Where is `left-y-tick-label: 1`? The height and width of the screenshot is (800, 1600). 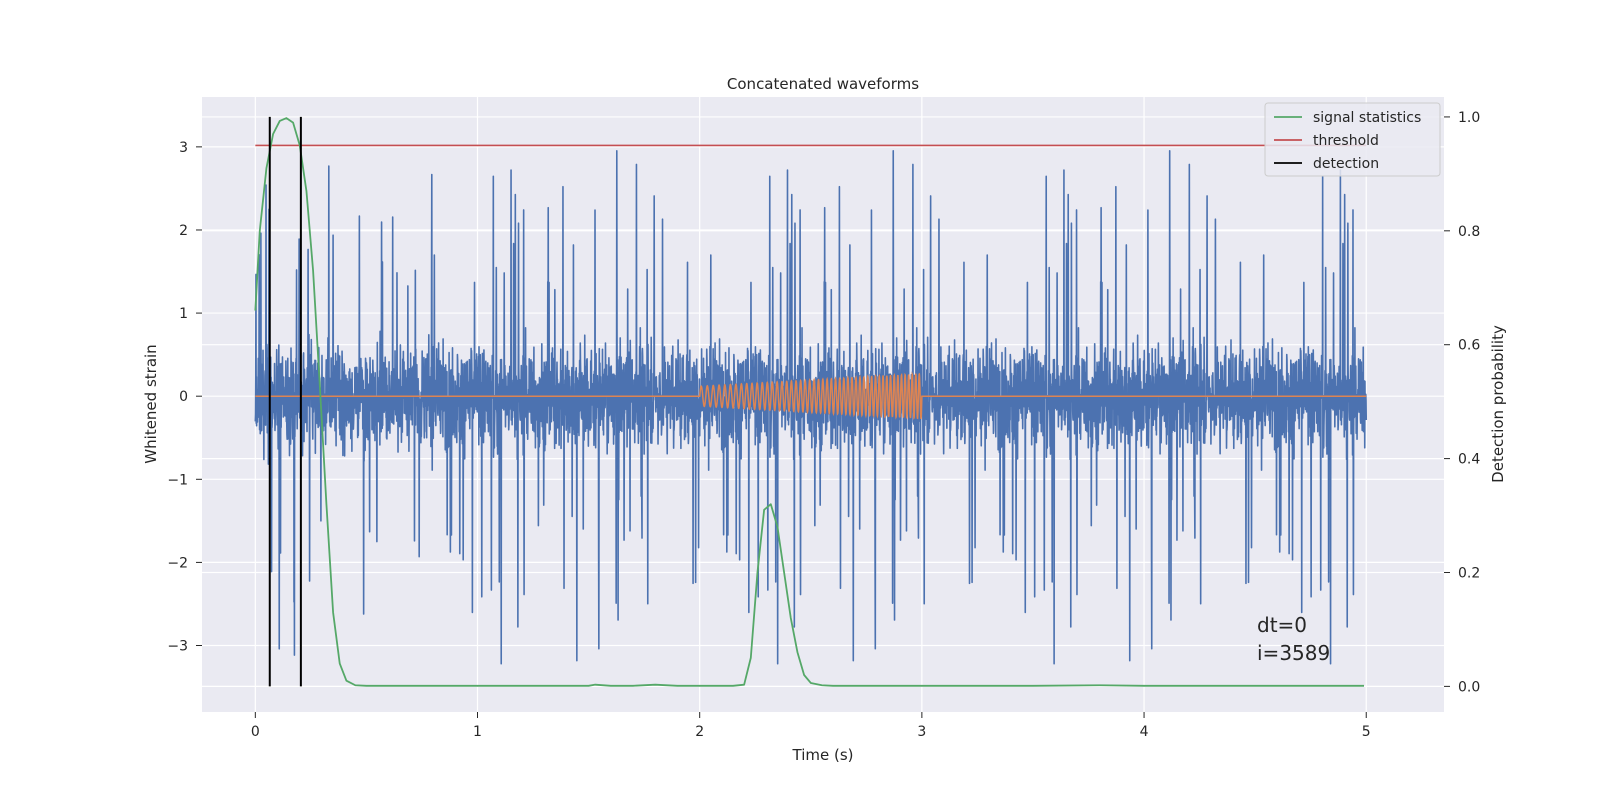
left-y-tick-label: 1 is located at coordinates (183, 314).